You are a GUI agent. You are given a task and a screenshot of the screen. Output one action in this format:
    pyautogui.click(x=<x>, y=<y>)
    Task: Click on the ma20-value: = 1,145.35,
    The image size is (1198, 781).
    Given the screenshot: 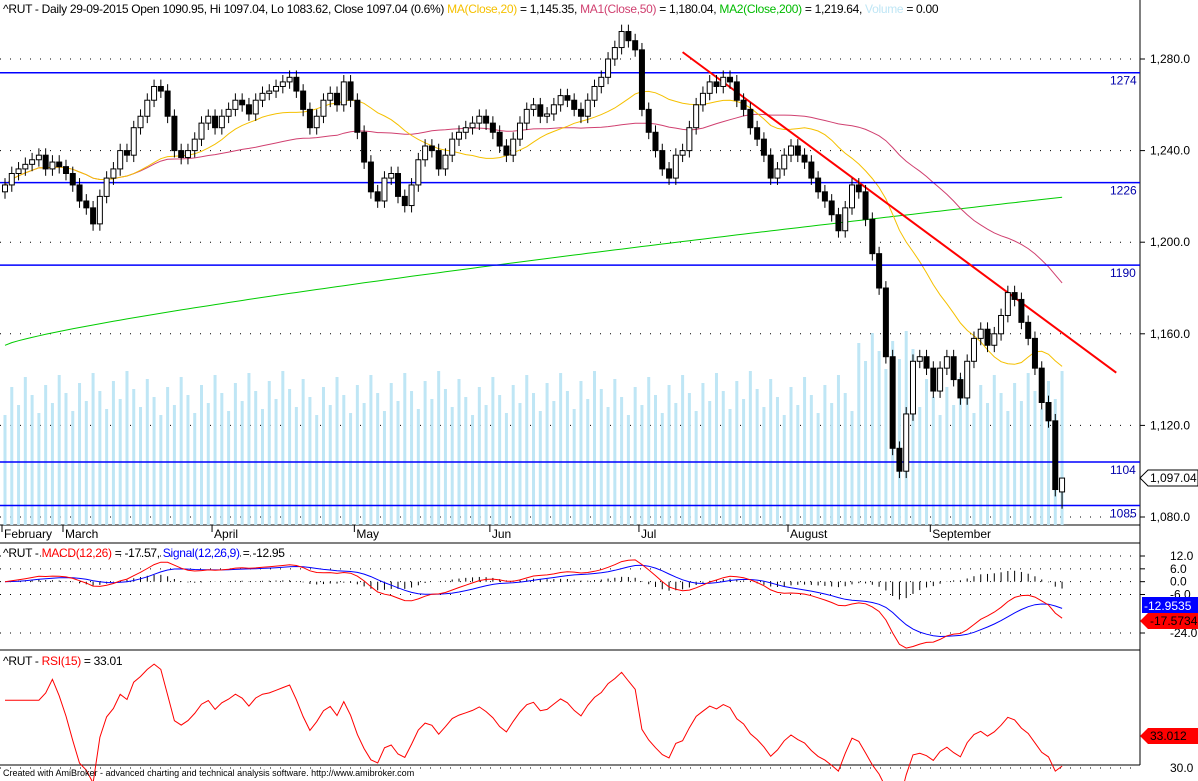 What is the action you would take?
    pyautogui.click(x=548, y=9)
    